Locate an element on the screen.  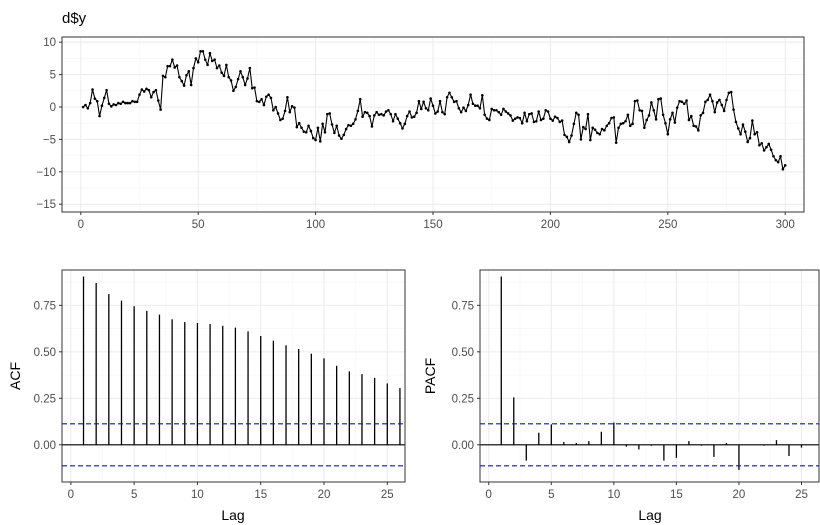
time-series-title: d$y is located at coordinates (74, 18).